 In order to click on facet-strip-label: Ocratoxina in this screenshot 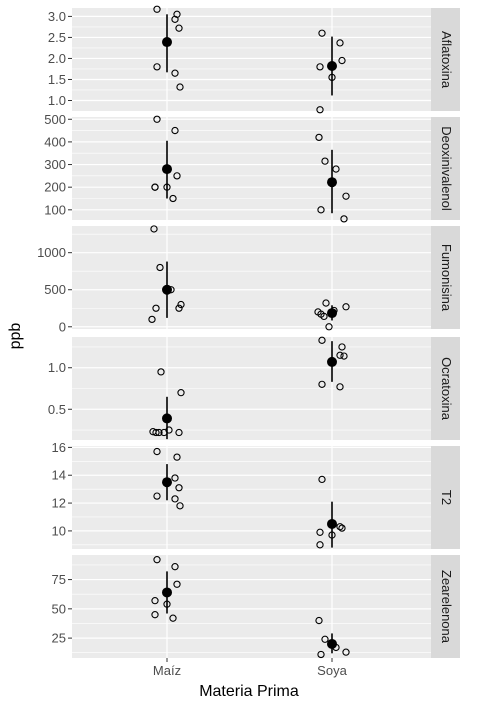, I will do `click(446, 389)`.